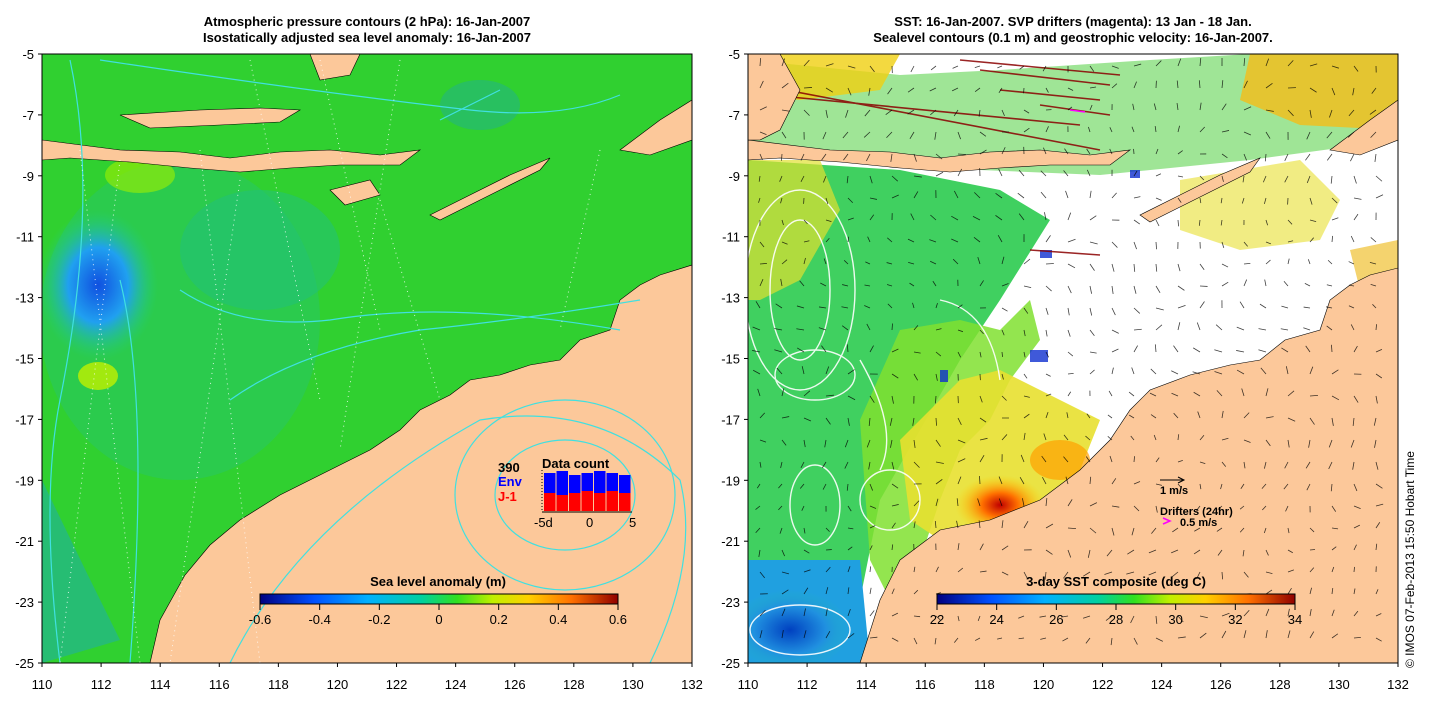 The height and width of the screenshot is (710, 1440). I want to click on left-lat-tick: -7, so click(28, 115).